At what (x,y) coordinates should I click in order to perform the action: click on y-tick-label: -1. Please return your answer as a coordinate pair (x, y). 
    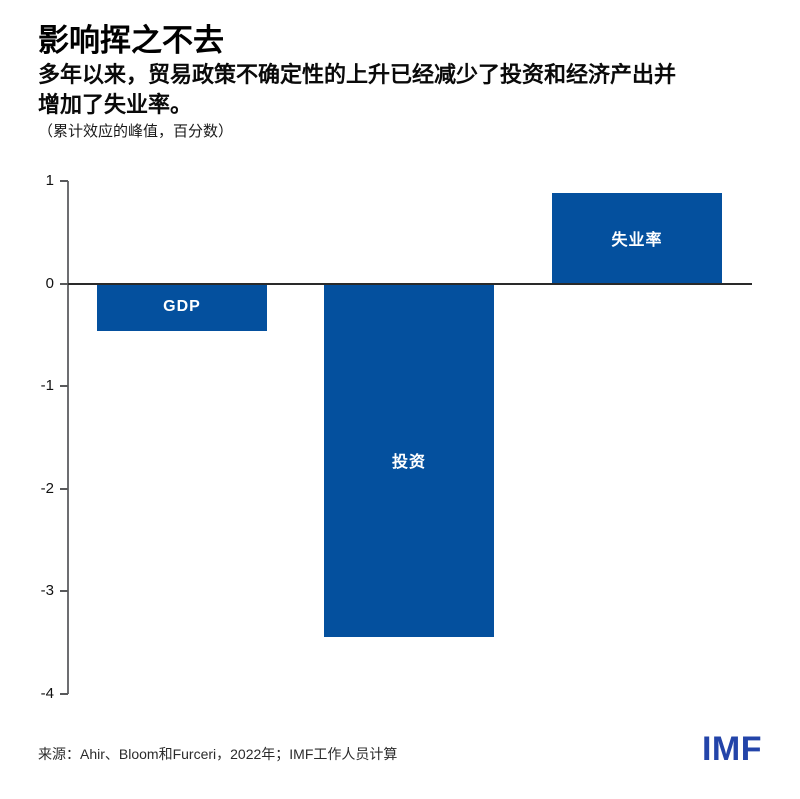
    Looking at the image, I should click on (47, 386).